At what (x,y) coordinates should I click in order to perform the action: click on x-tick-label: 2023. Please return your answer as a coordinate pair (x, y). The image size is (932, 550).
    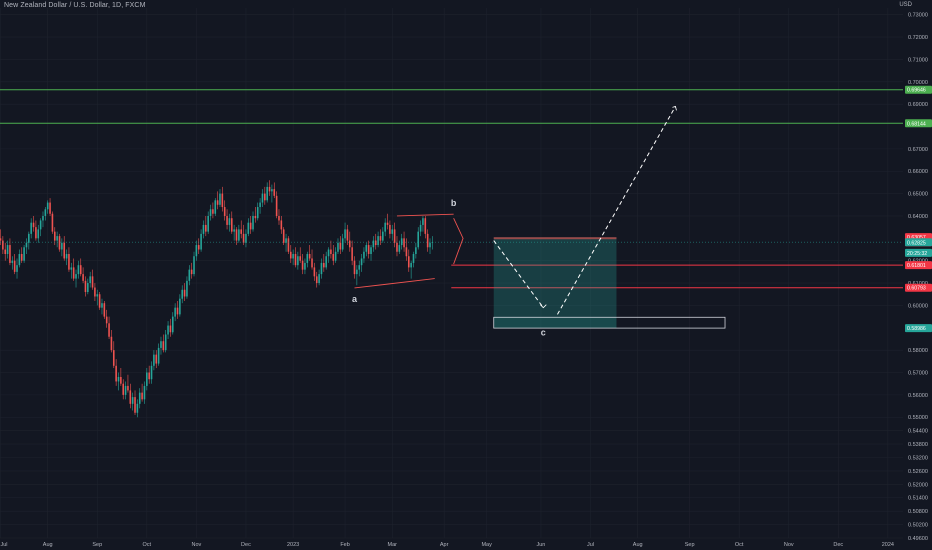
    Looking at the image, I should click on (293, 545).